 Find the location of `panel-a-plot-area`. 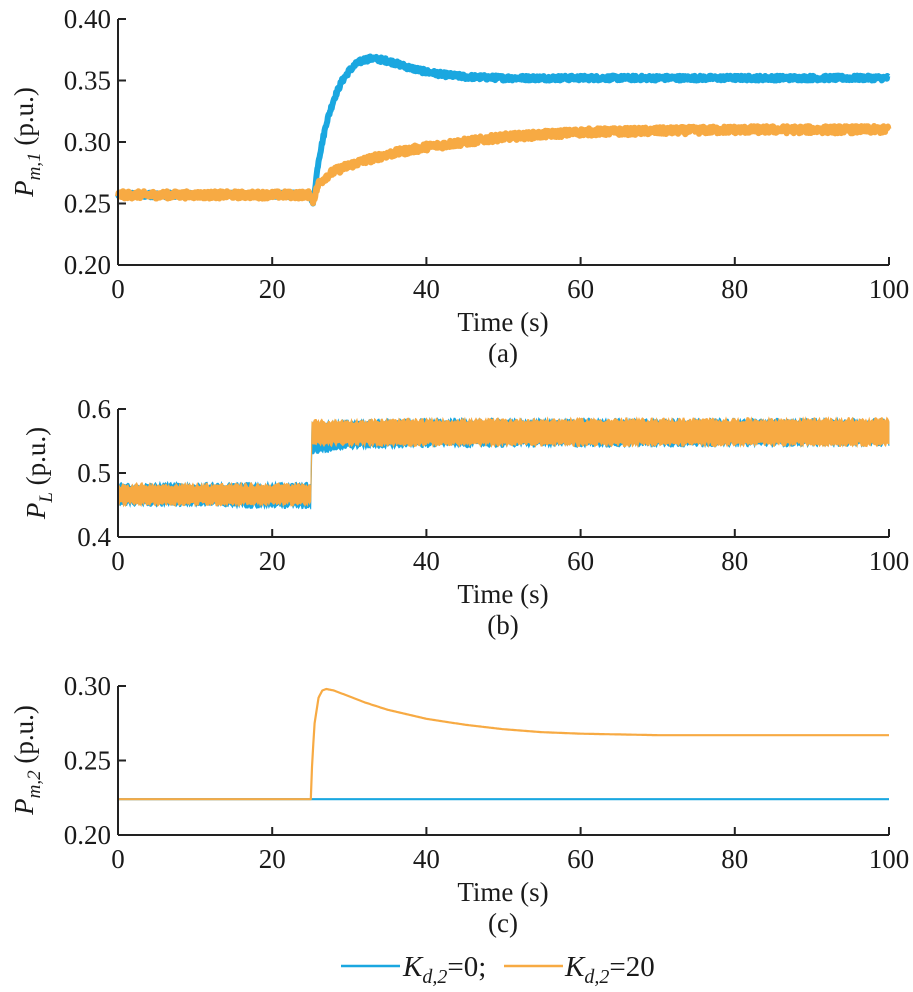

panel-a-plot-area is located at coordinates (503, 130).